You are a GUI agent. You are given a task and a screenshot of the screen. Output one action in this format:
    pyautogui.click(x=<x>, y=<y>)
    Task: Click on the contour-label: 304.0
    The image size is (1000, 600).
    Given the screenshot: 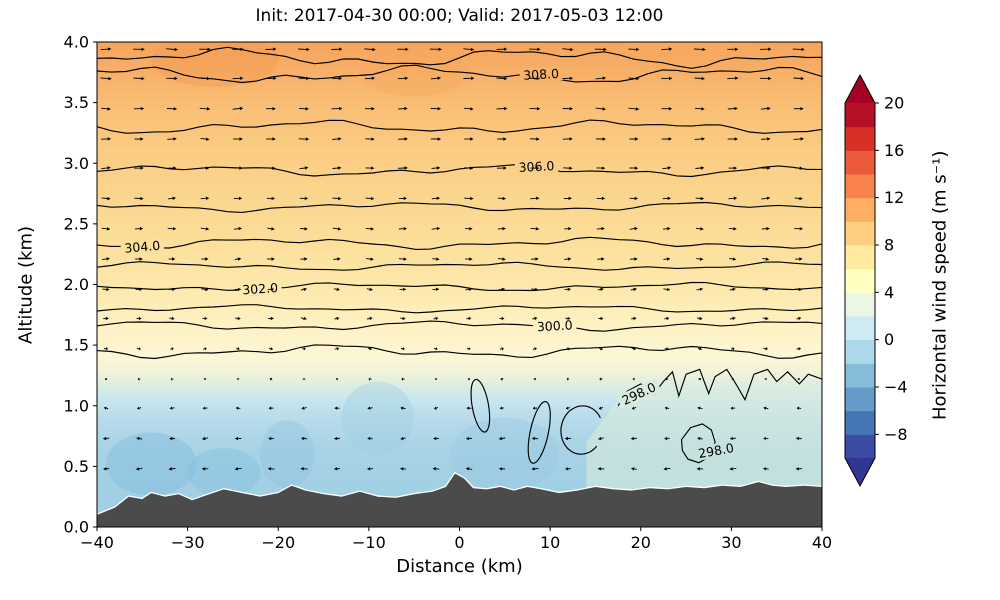 What is the action you would take?
    pyautogui.click(x=142, y=247)
    